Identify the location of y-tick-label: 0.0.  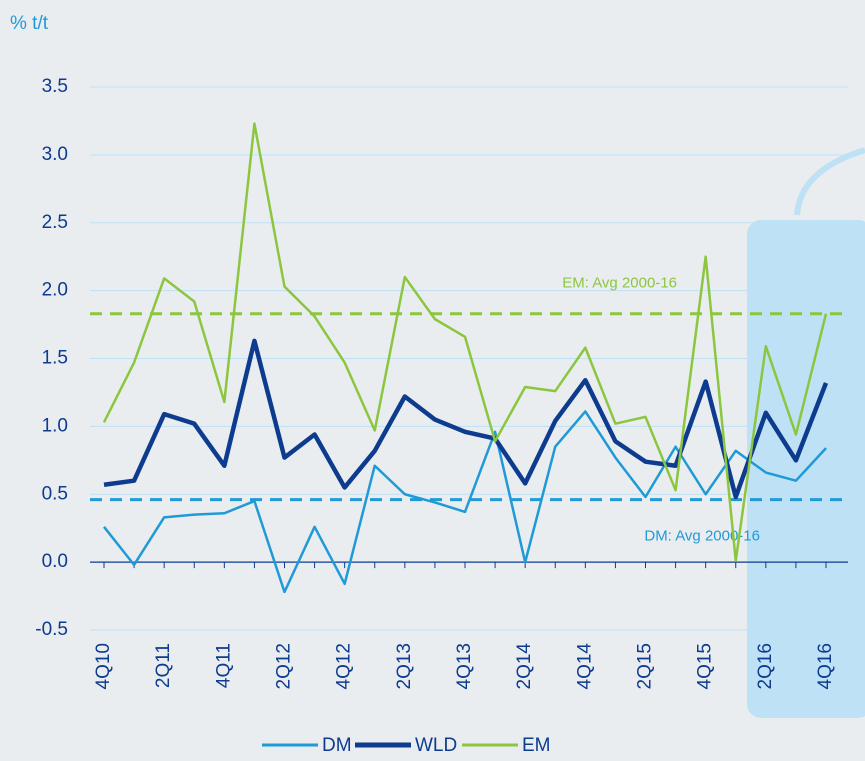
(55, 561).